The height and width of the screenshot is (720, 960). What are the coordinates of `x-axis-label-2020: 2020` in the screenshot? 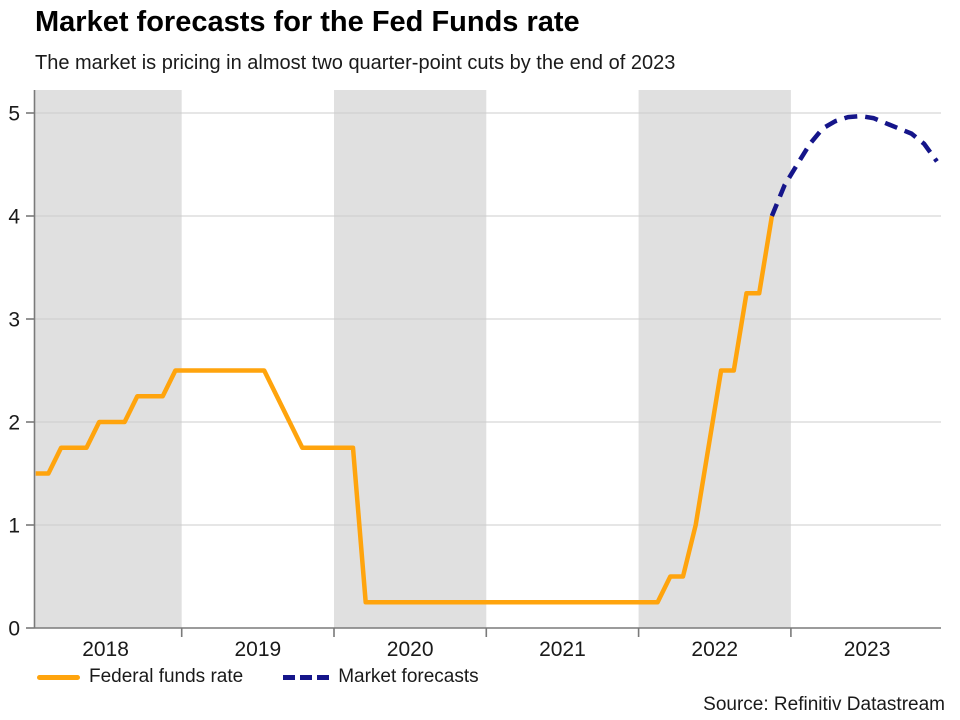 It's located at (410, 649).